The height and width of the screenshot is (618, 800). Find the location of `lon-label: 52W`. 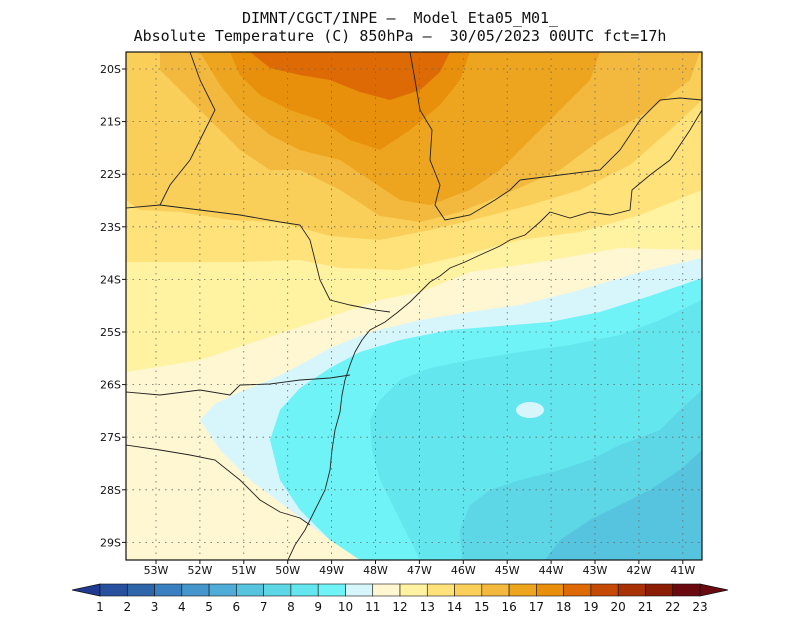

lon-label: 52W is located at coordinates (199, 570).